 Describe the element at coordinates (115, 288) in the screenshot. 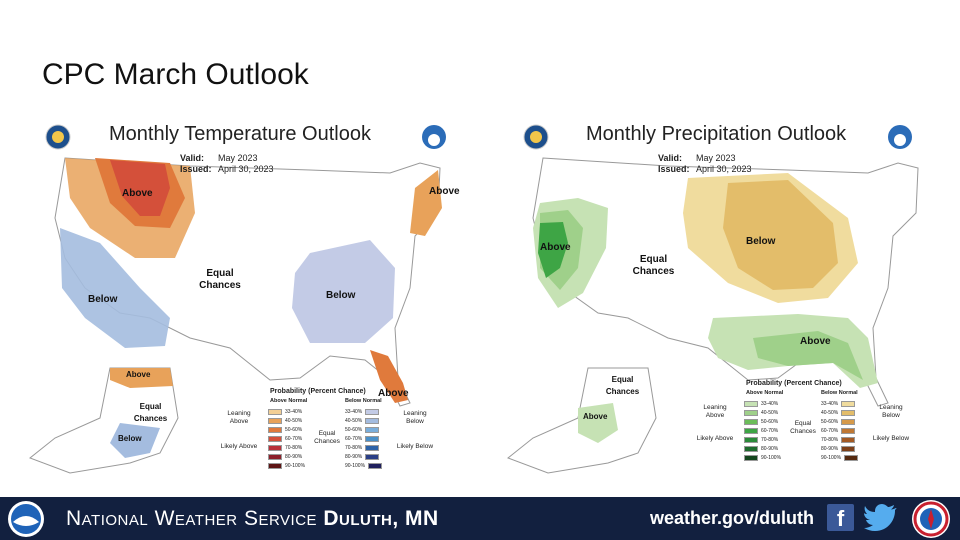

I see `below-west-region` at that location.